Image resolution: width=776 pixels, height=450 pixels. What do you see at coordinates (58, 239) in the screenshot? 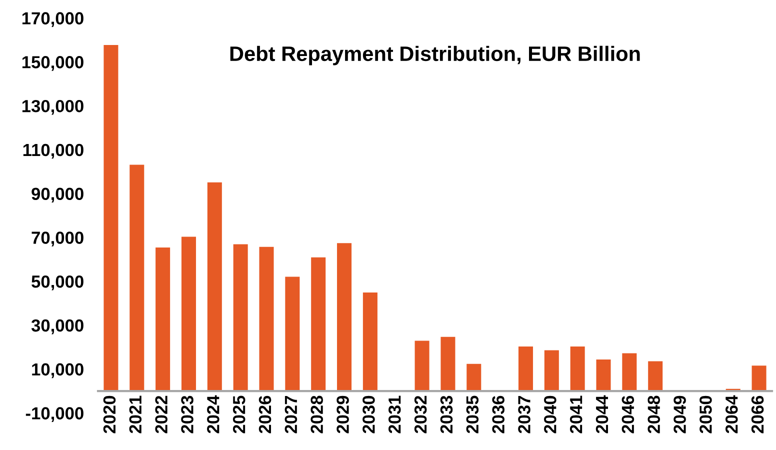
I see `y-tick-label: 70,000` at bounding box center [58, 239].